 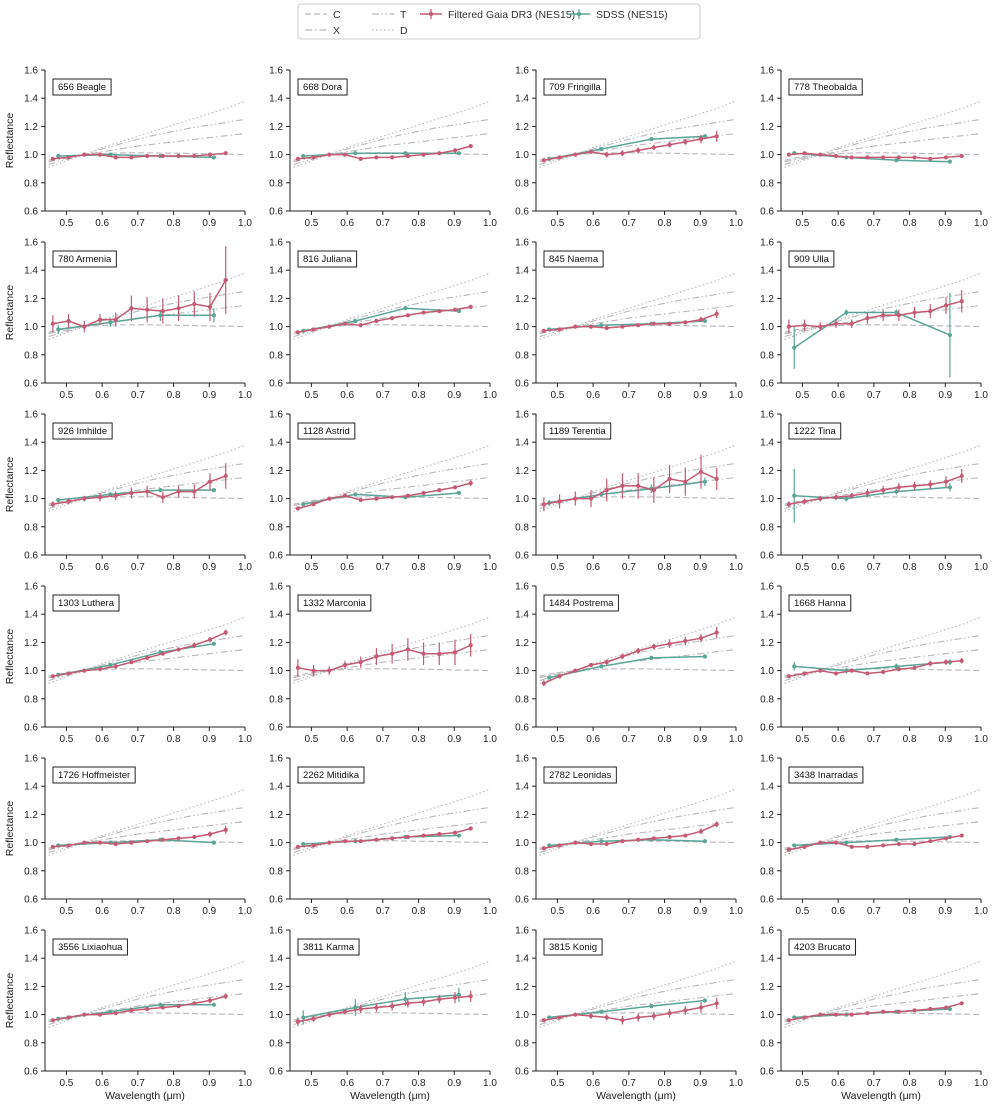 I want to click on panel-title: 656 Beagle, so click(x=82, y=87).